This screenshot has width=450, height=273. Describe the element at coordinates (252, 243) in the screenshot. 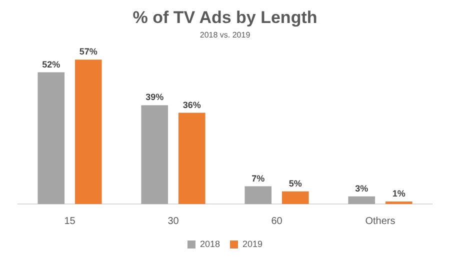

I see `legend-label: 2019` at that location.